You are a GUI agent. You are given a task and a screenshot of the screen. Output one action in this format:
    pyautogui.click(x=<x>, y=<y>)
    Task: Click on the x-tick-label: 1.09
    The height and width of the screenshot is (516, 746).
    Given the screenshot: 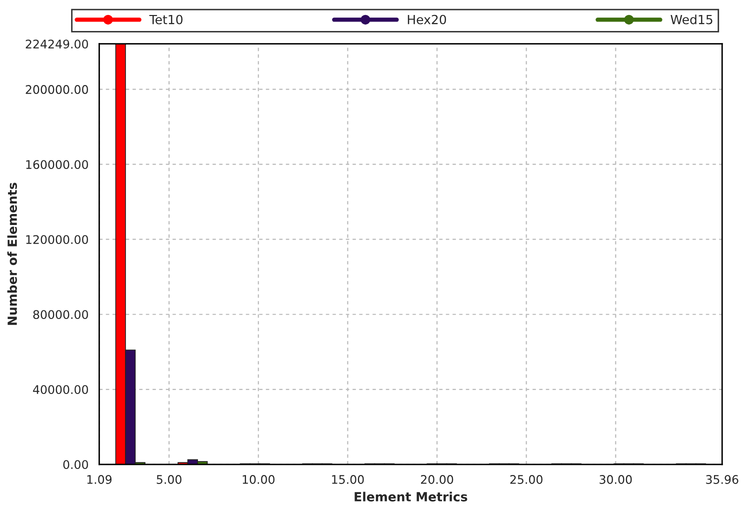 What is the action you would take?
    pyautogui.click(x=99, y=479)
    